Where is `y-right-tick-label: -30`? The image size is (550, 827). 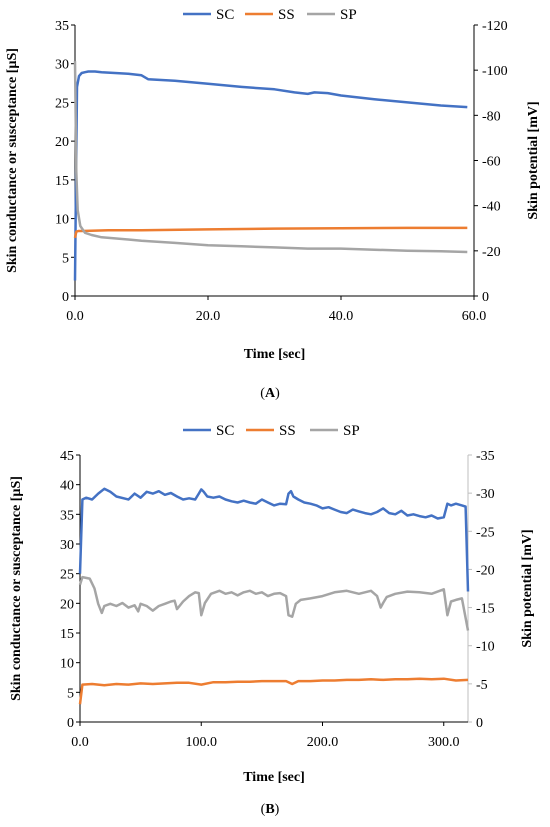 y-right-tick-label: -30 is located at coordinates (485, 494).